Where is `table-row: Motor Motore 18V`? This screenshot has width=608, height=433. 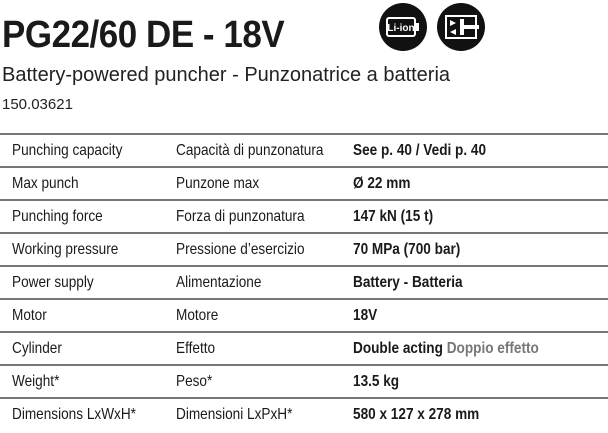 table-row: Motor Motore 18V is located at coordinates (304, 315).